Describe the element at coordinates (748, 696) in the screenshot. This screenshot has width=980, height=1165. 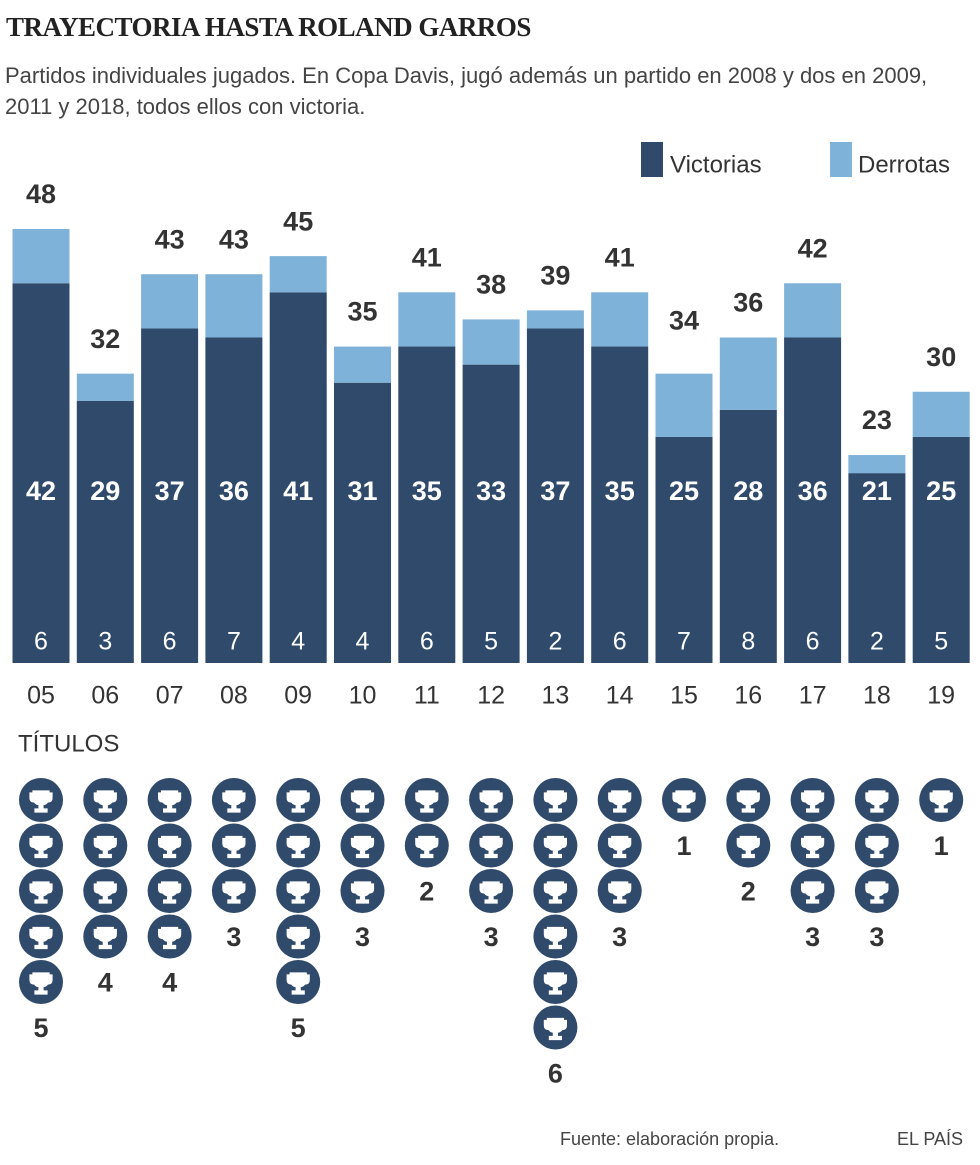
I see `x-tick-label: 16` at that location.